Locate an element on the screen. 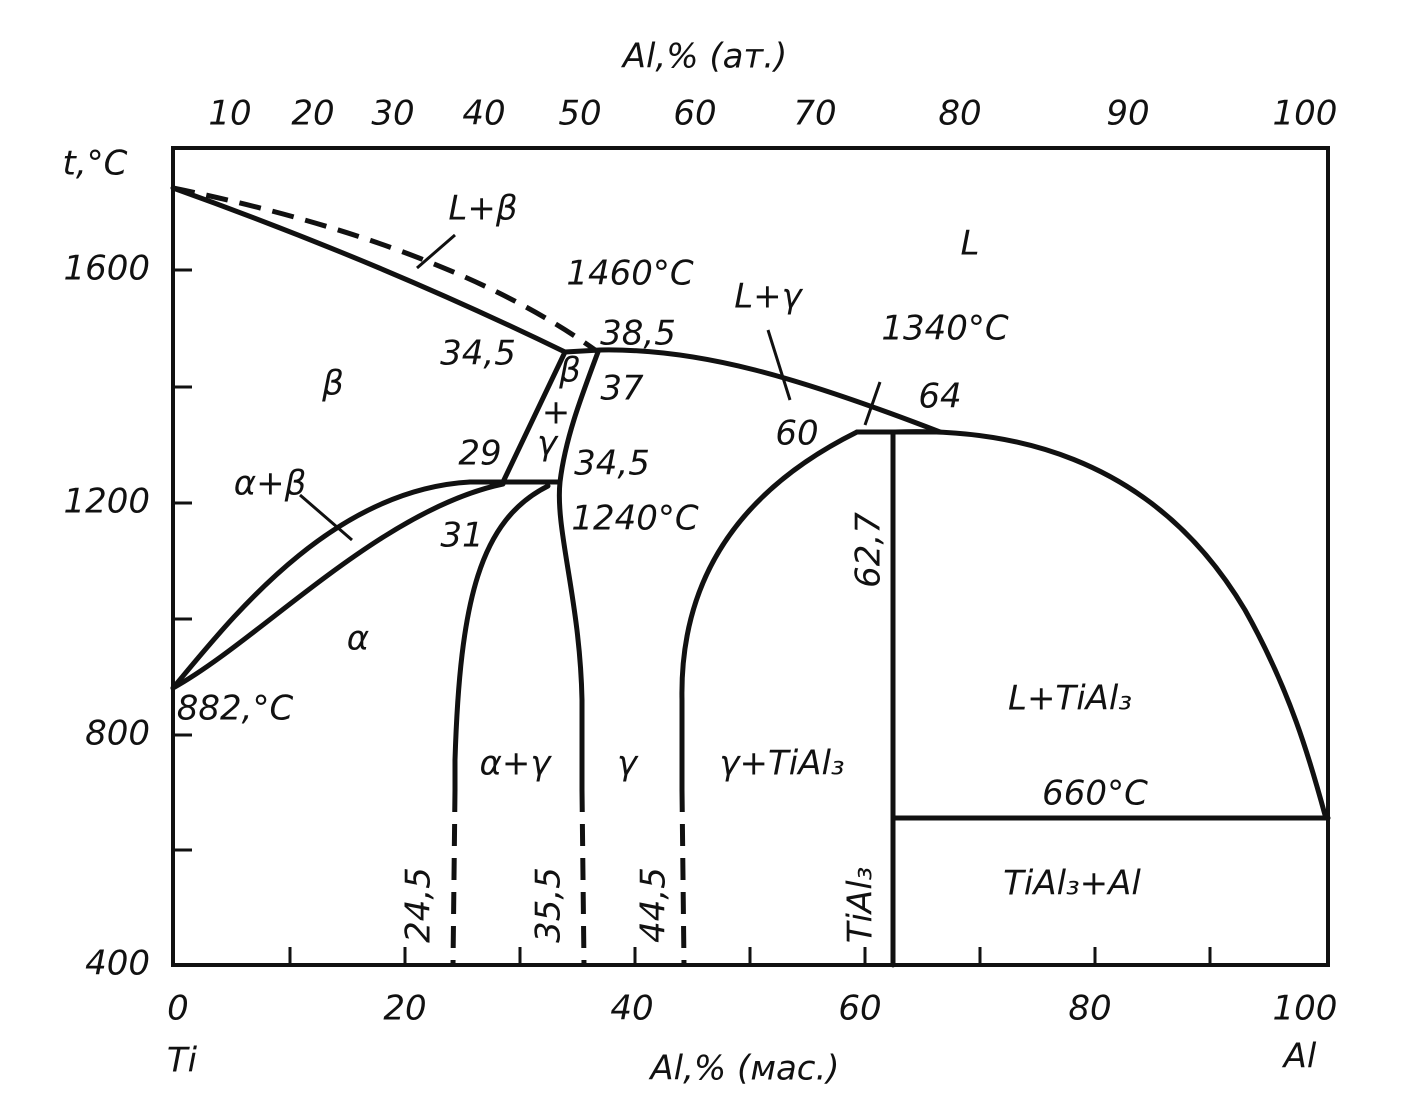  region-label: α is located at coordinates (358, 639).